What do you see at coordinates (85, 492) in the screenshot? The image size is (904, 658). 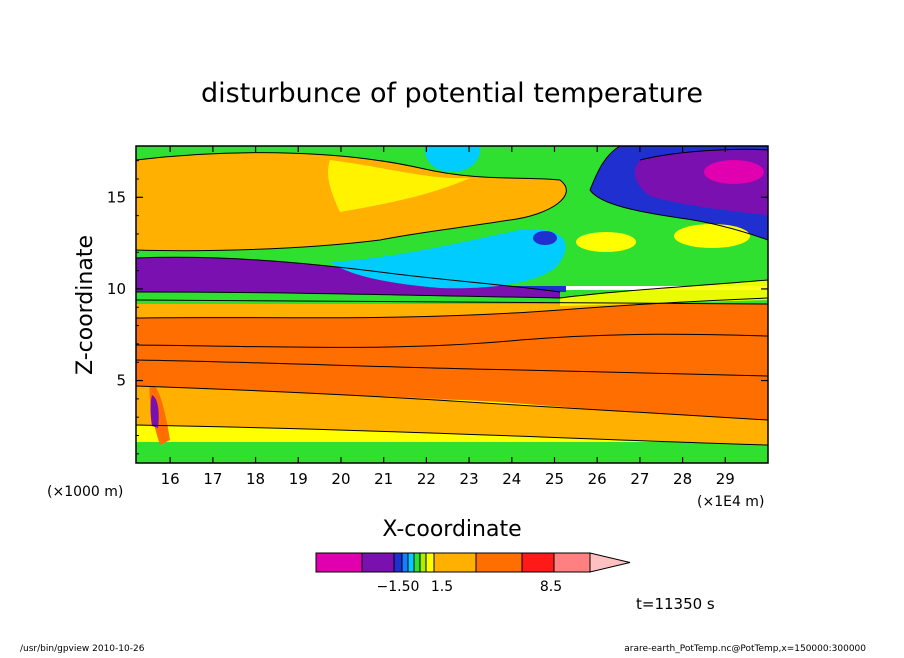 I see `x-unit-left: (×1000 m)` at bounding box center [85, 492].